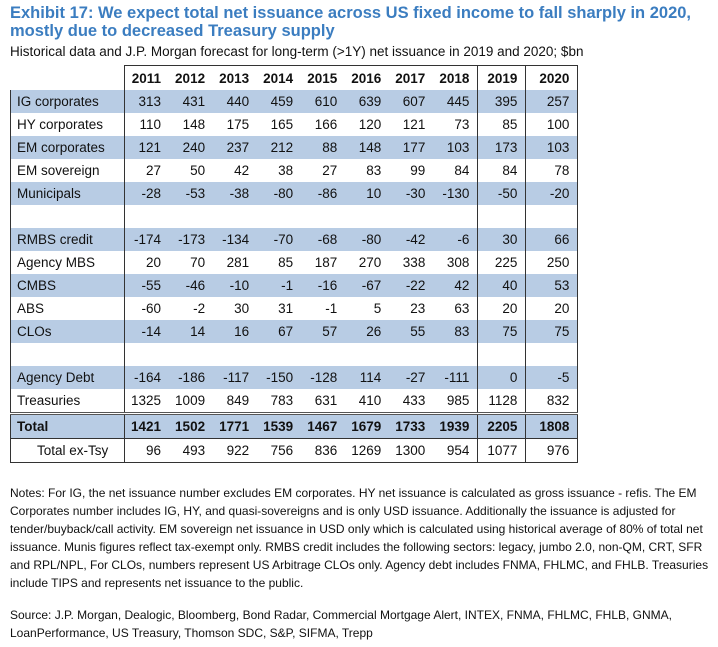 This screenshot has width=718, height=647. What do you see at coordinates (455, 239) in the screenshot?
I see `value-cell: -6` at bounding box center [455, 239].